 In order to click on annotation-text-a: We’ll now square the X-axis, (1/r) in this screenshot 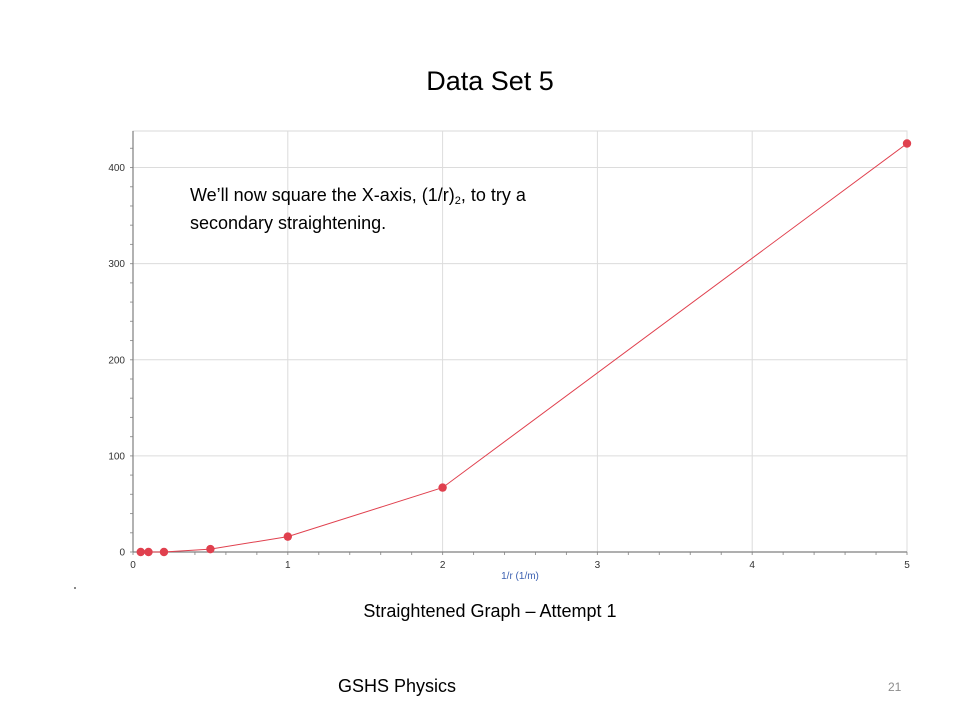, I will do `click(322, 195)`.